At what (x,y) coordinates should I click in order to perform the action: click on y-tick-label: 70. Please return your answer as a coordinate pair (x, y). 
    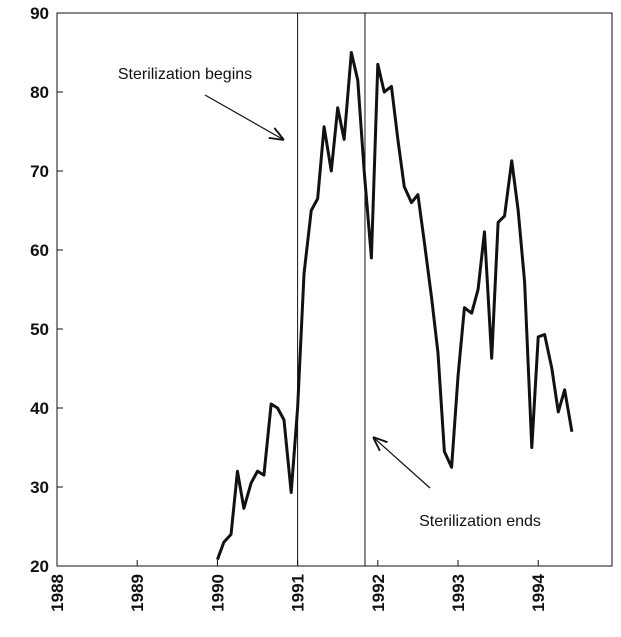
    Looking at the image, I should click on (39, 171).